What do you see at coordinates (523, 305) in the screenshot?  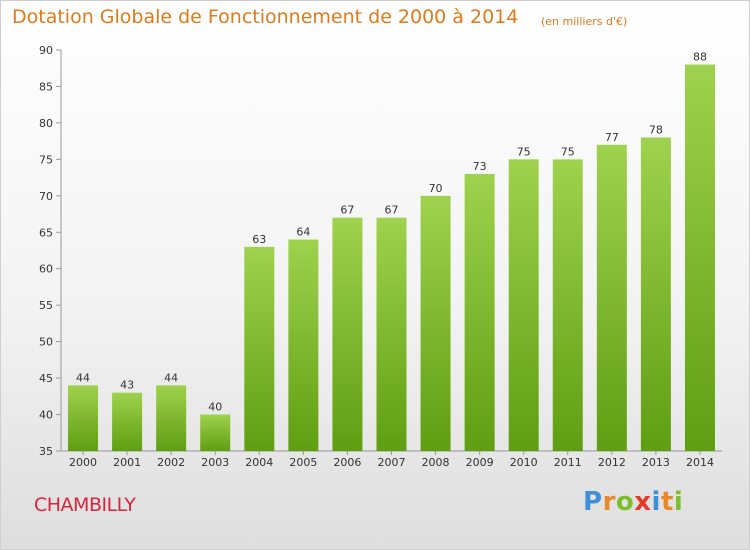 I see `bar-2010` at bounding box center [523, 305].